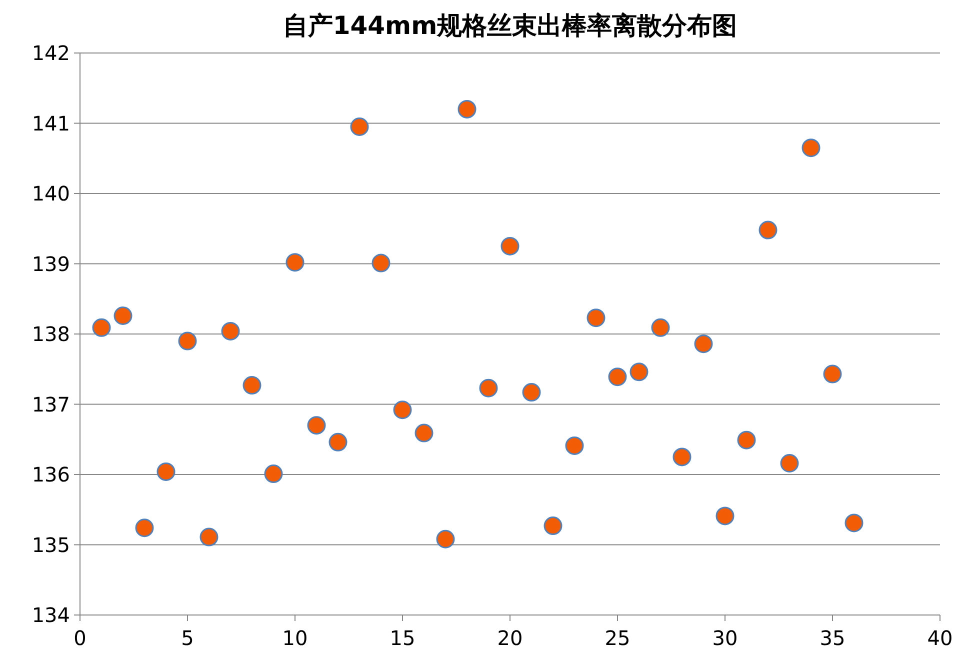 Image resolution: width=956 pixels, height=662 pixels. I want to click on x-tick-label: 40, so click(940, 638).